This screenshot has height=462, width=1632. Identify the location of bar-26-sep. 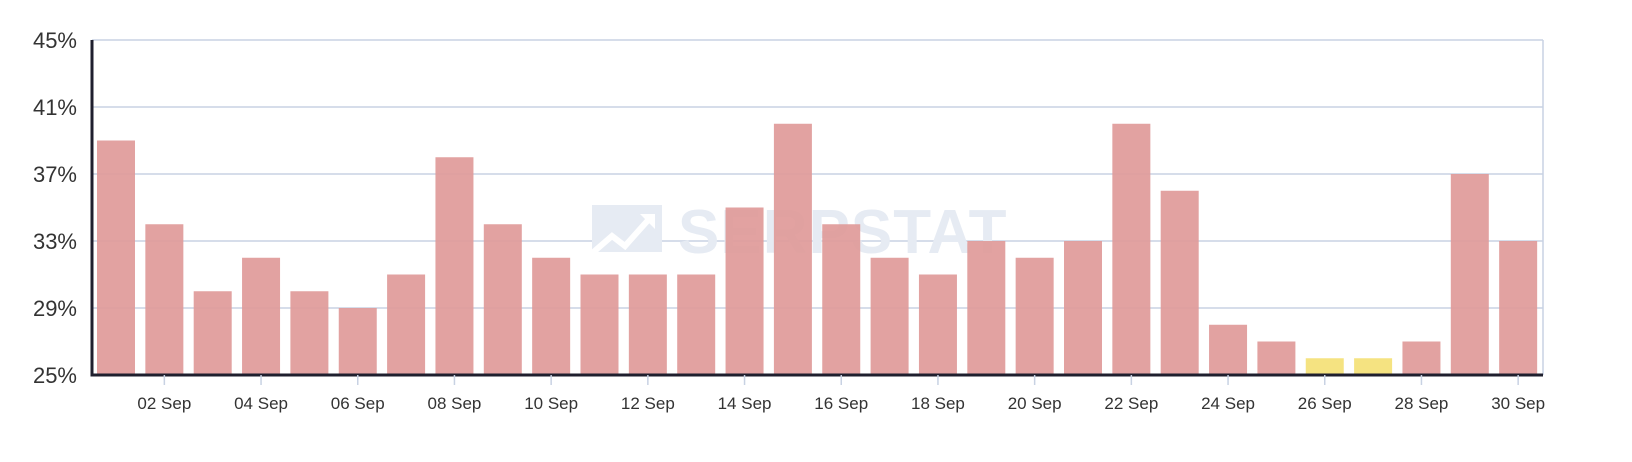
(1324, 366).